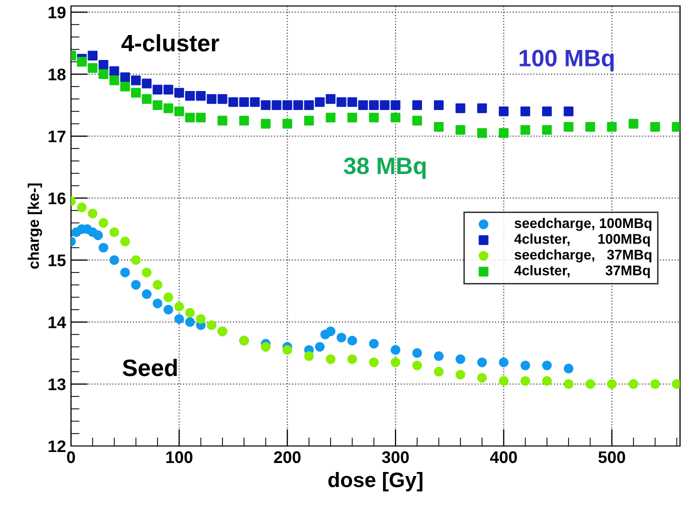 Image resolution: width=681 pixels, height=508 pixels. Describe the element at coordinates (395, 457) in the screenshot. I see `x-tick-label: 300` at that location.